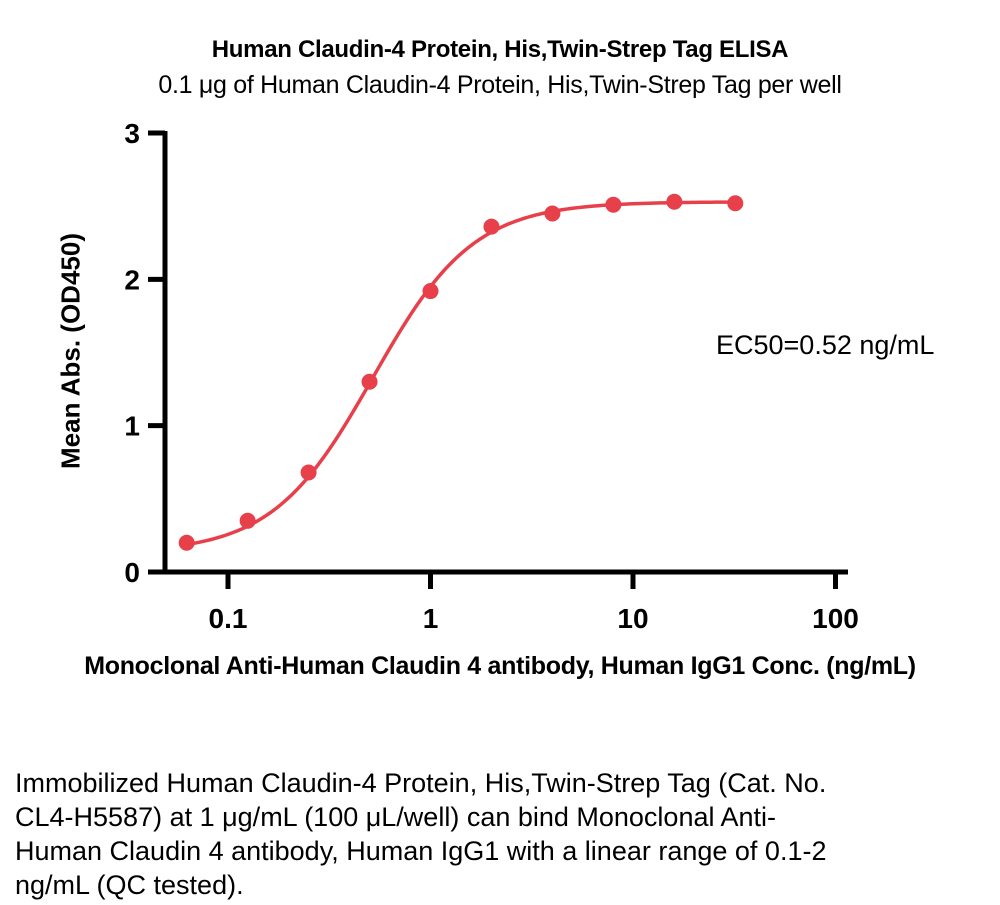 This screenshot has width=1000, height=905. I want to click on y-axis-label: Mean Abs. (OD450), so click(70, 351).